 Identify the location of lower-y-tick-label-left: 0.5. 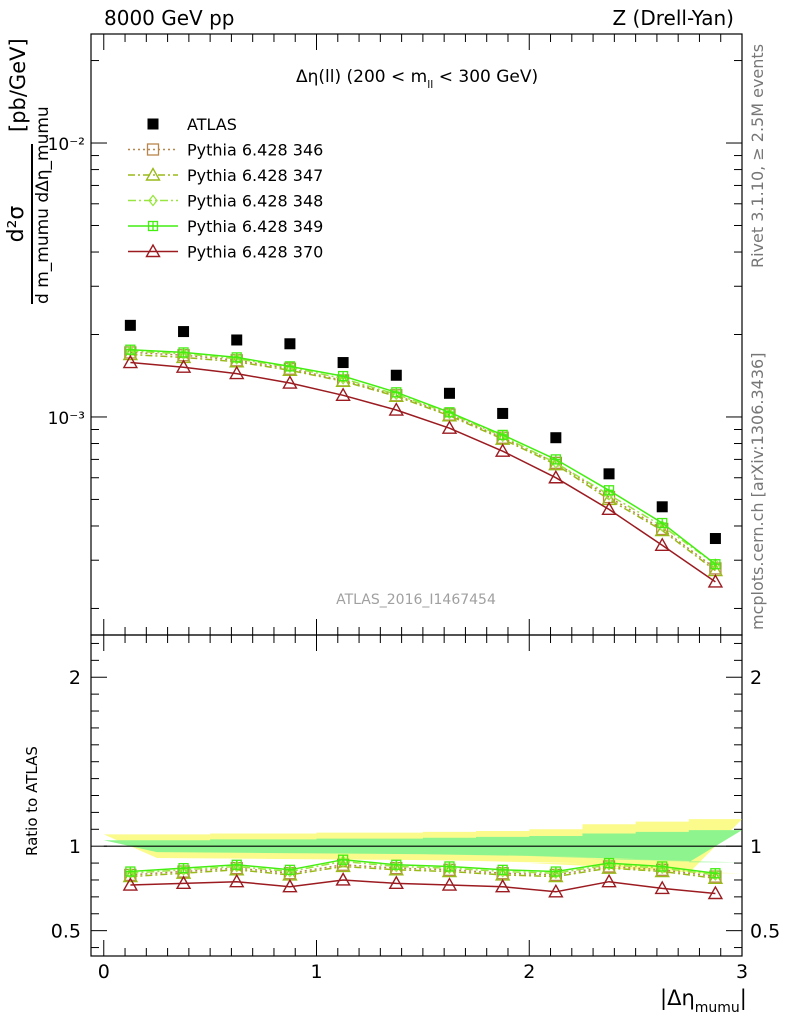
(66, 932).